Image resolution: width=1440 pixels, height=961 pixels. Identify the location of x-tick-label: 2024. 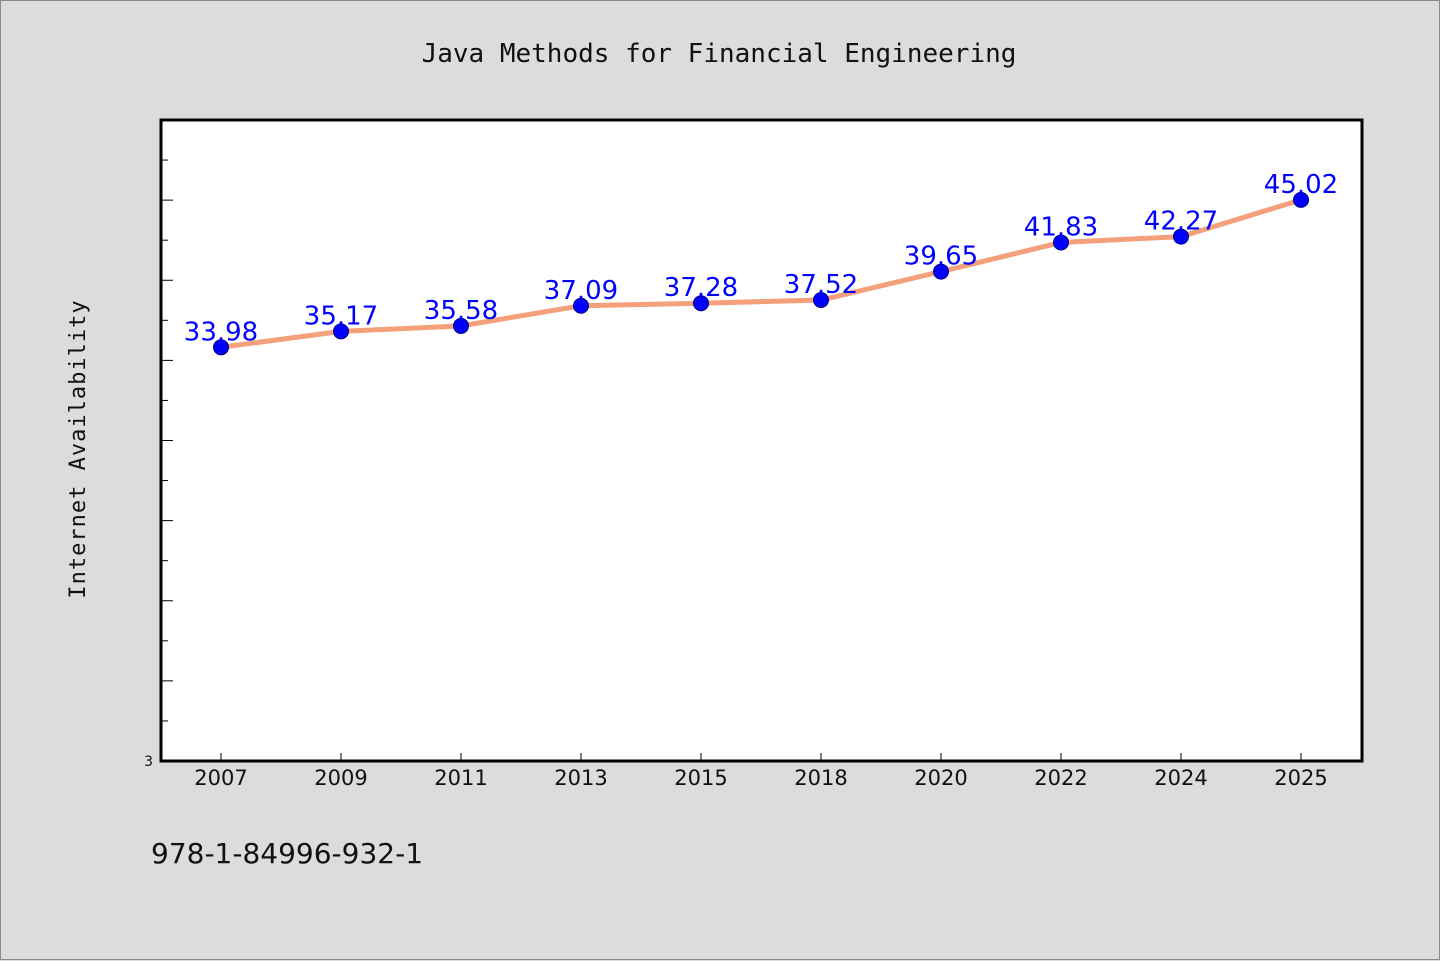
(1180, 778).